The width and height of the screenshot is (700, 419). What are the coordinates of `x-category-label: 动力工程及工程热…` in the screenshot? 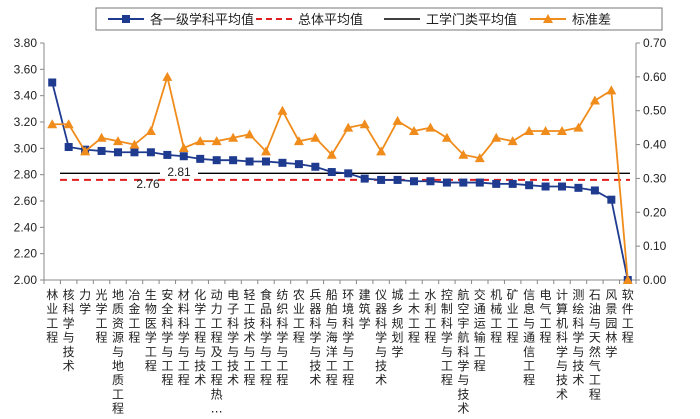 It's located at (217, 352).